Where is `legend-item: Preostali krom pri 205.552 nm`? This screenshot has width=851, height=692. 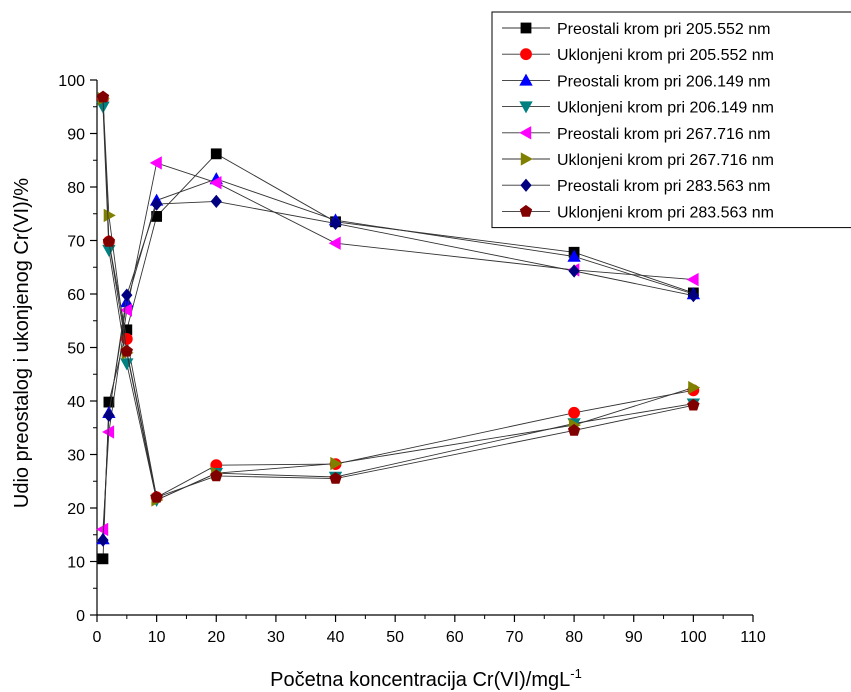
legend-item: Preostali krom pri 205.552 nm is located at coordinates (636, 29).